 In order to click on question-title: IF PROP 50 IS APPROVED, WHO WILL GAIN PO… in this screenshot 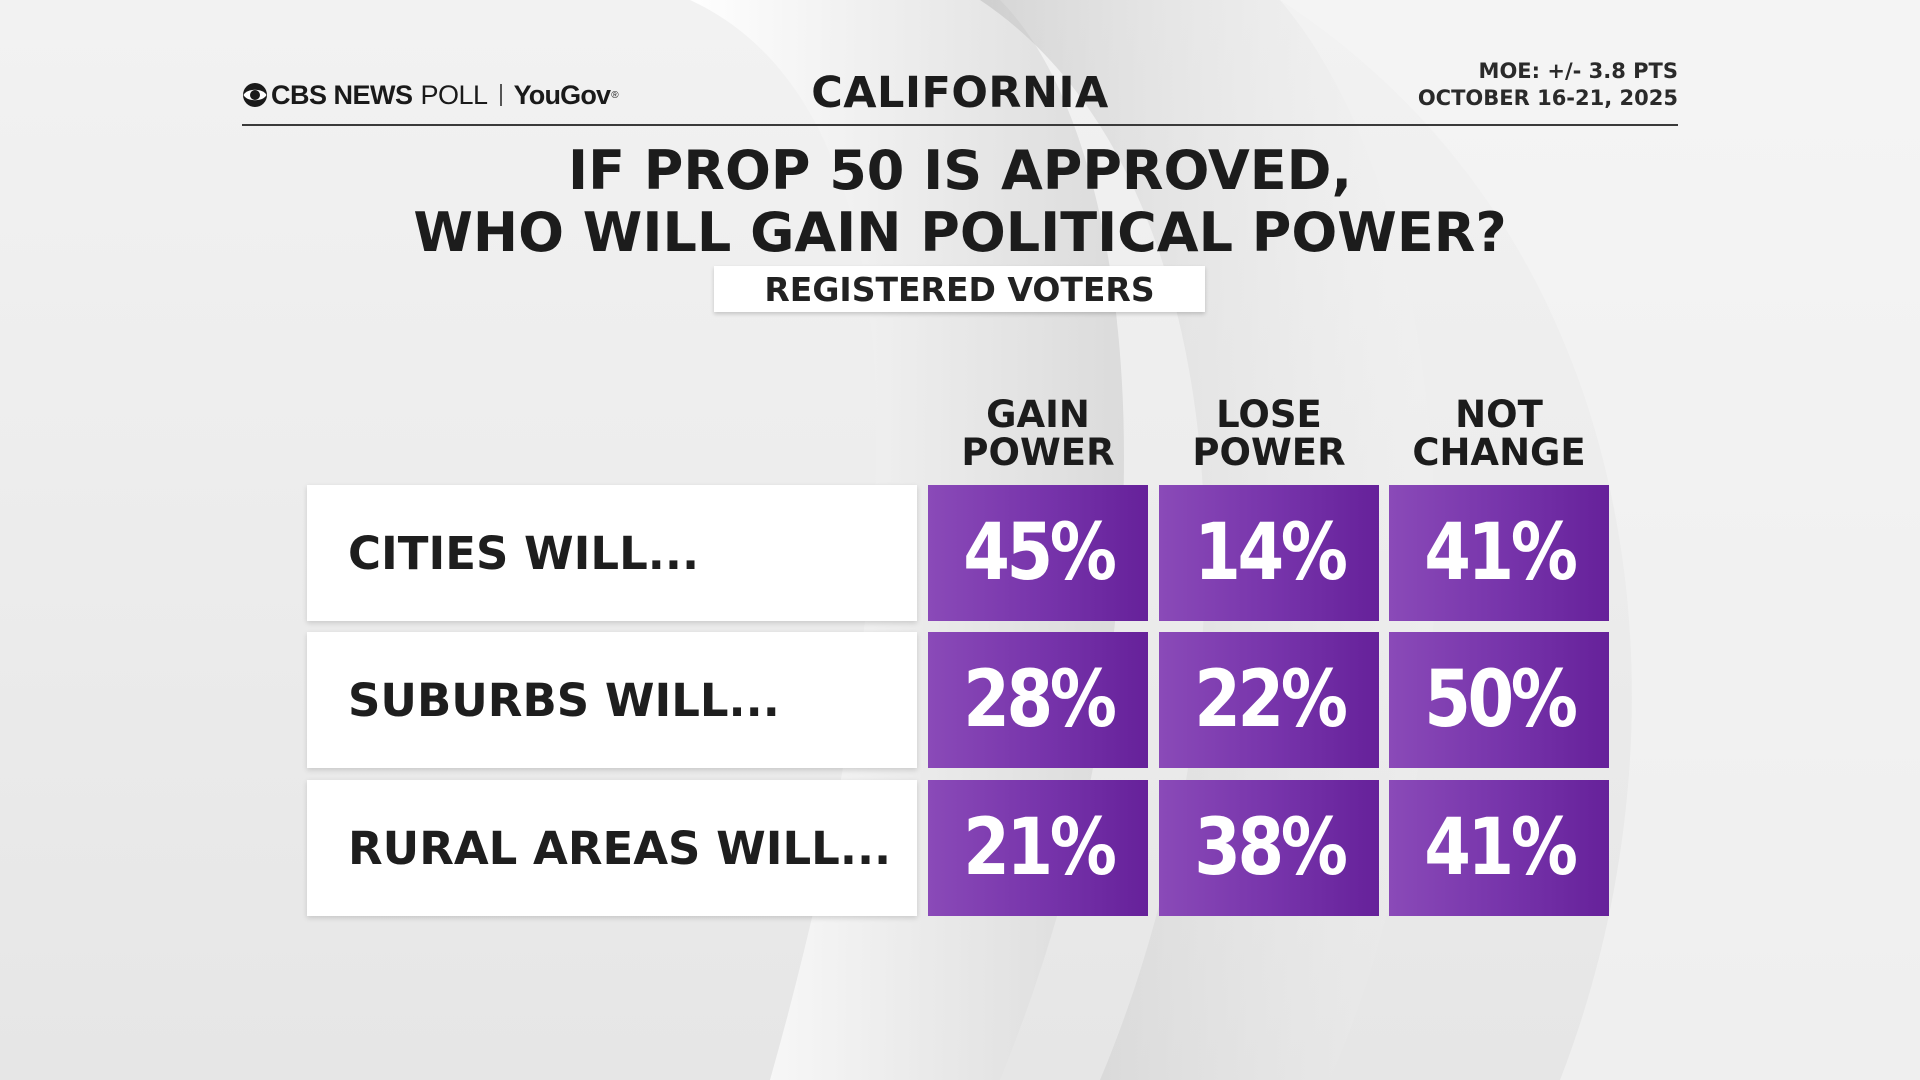, I will do `click(960, 202)`.